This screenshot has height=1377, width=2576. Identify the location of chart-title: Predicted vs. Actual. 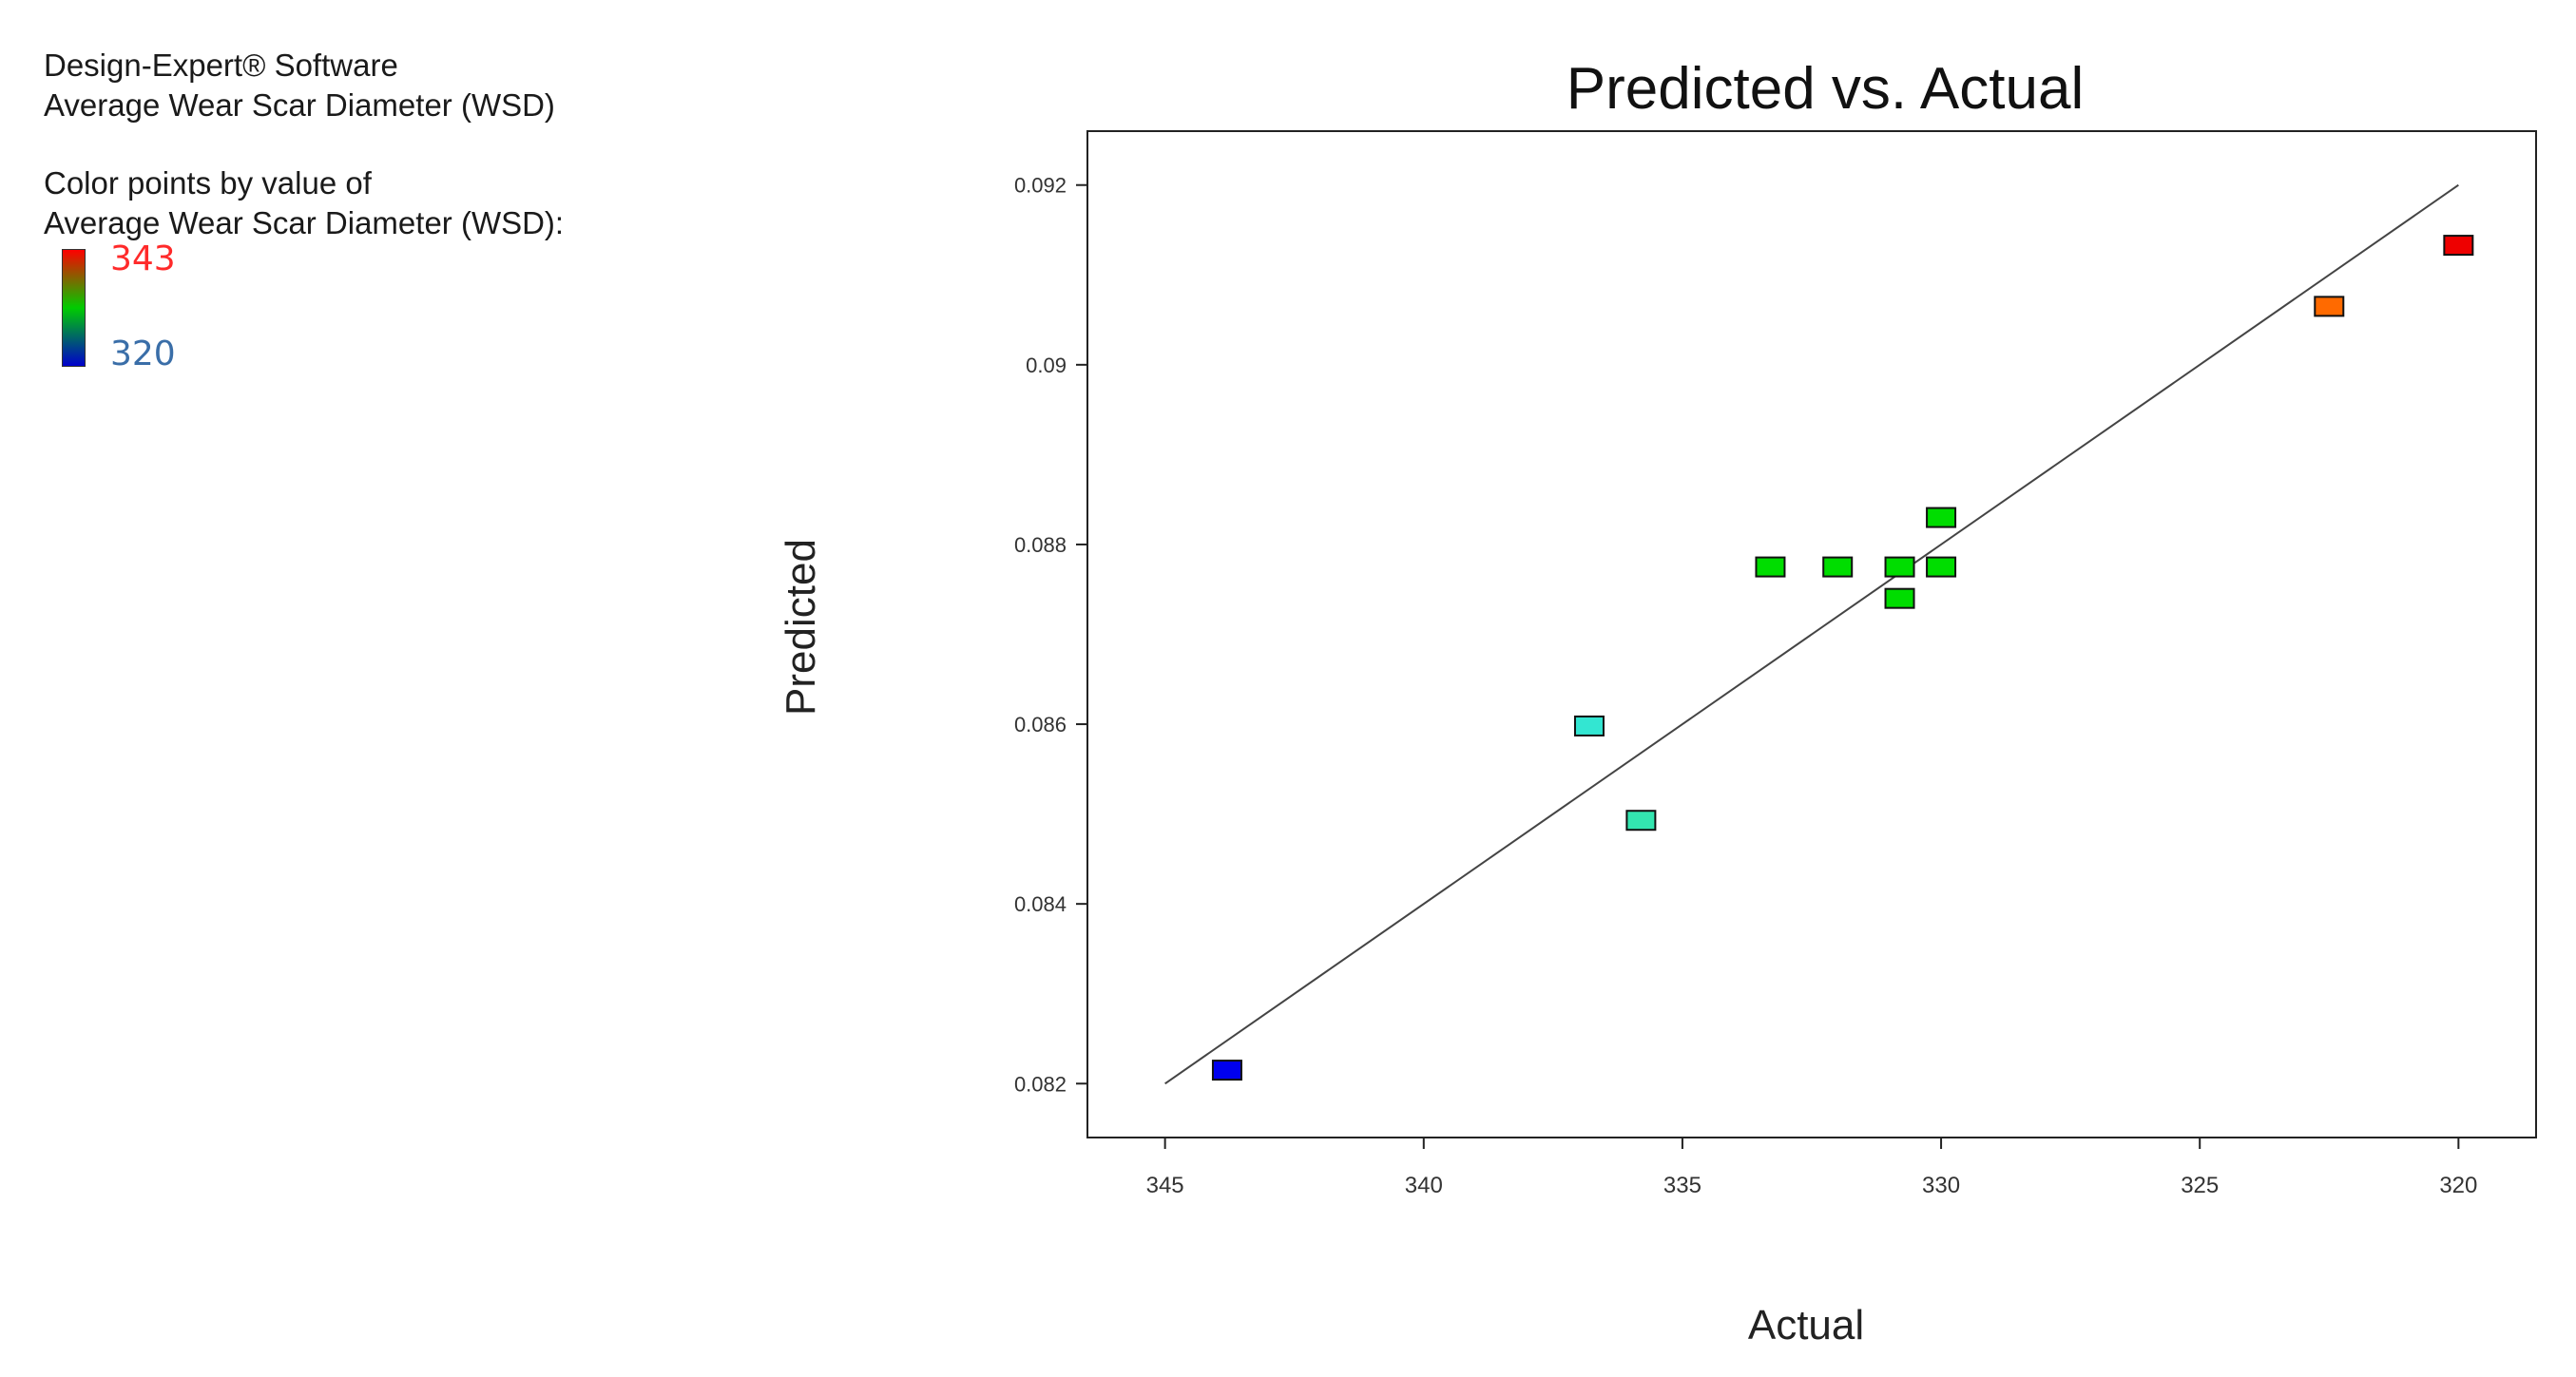
(1825, 89).